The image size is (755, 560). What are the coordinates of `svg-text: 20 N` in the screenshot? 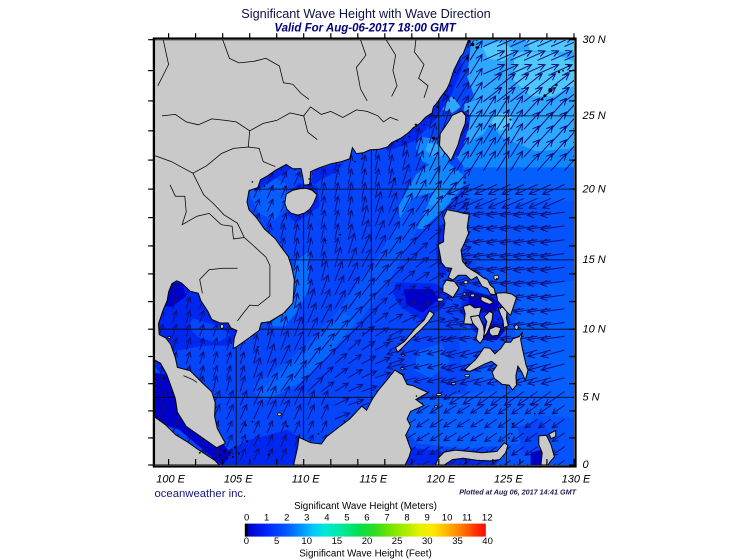 It's located at (594, 189).